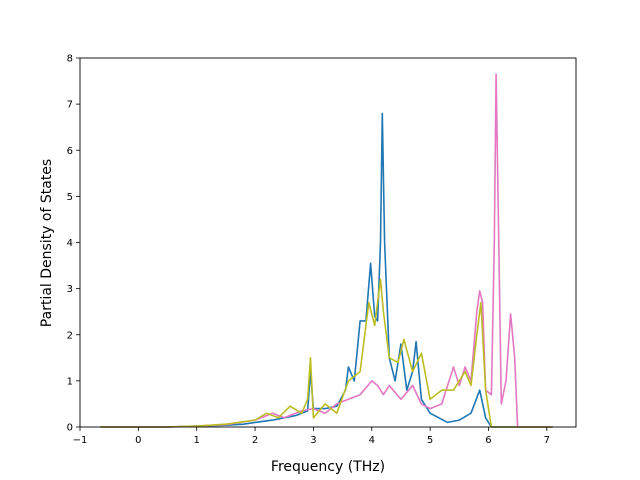 The height and width of the screenshot is (480, 640). I want to click on y-axis-label: Partial Density of States, so click(47, 243).